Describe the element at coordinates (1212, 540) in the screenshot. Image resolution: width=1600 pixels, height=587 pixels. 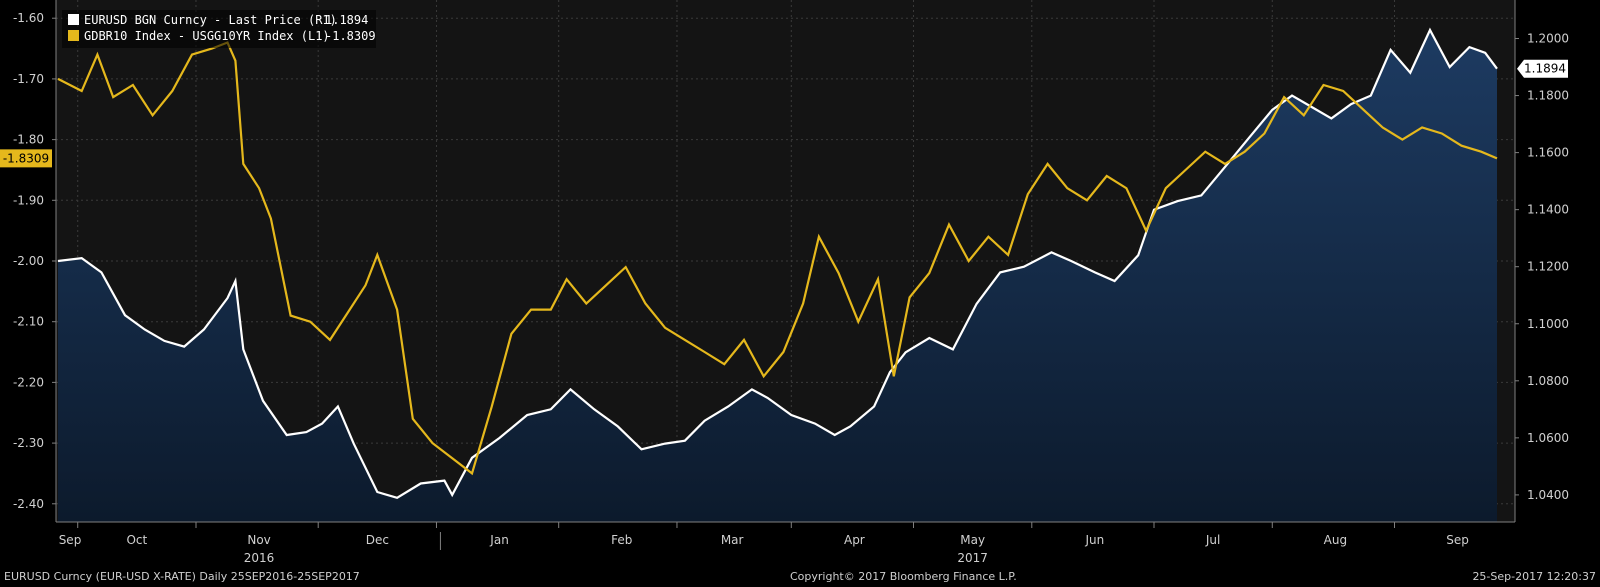
I see `x-axis-month-label: Jul` at that location.